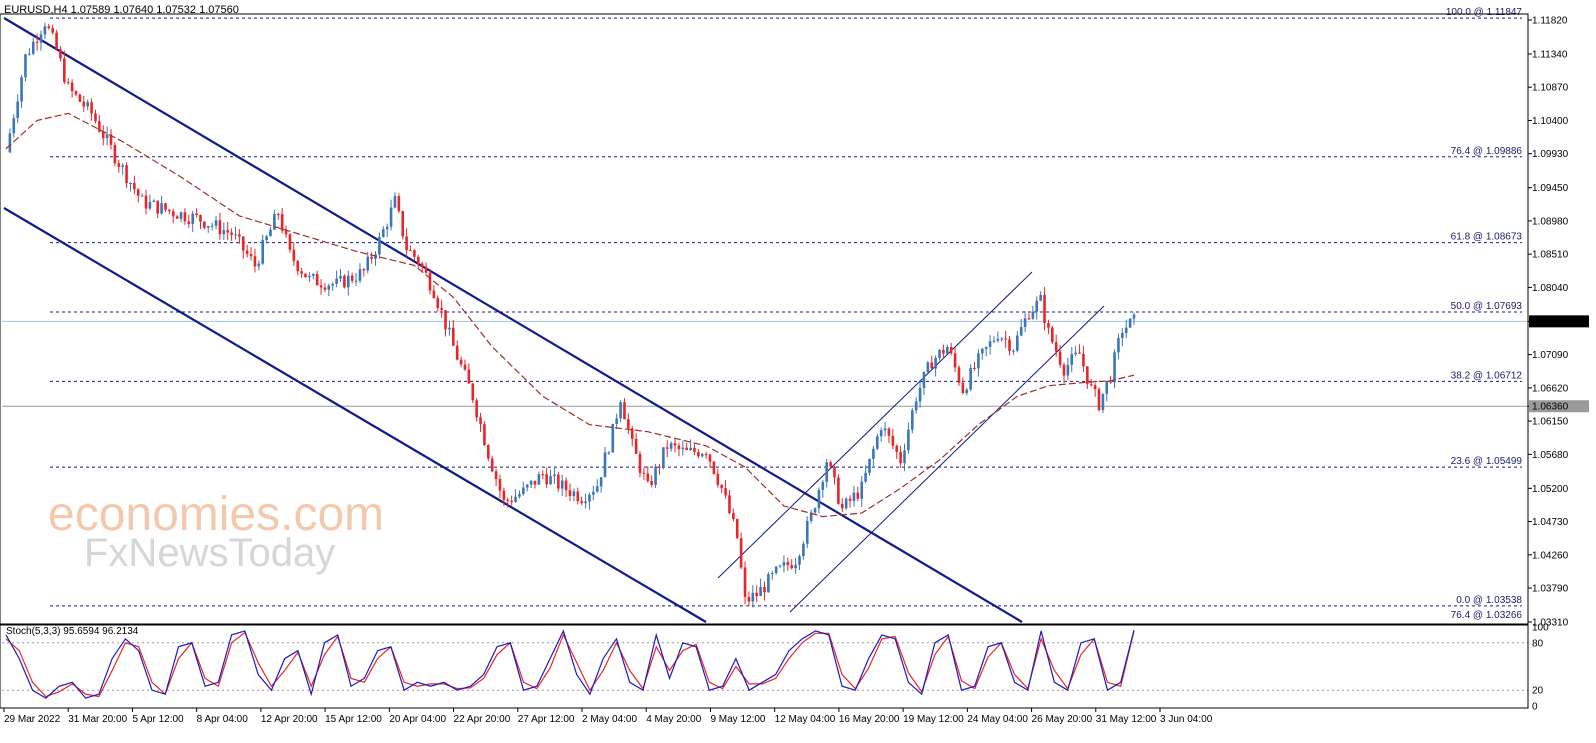  What do you see at coordinates (1559, 406) in the screenshot?
I see `marked-level-badge` at bounding box center [1559, 406].